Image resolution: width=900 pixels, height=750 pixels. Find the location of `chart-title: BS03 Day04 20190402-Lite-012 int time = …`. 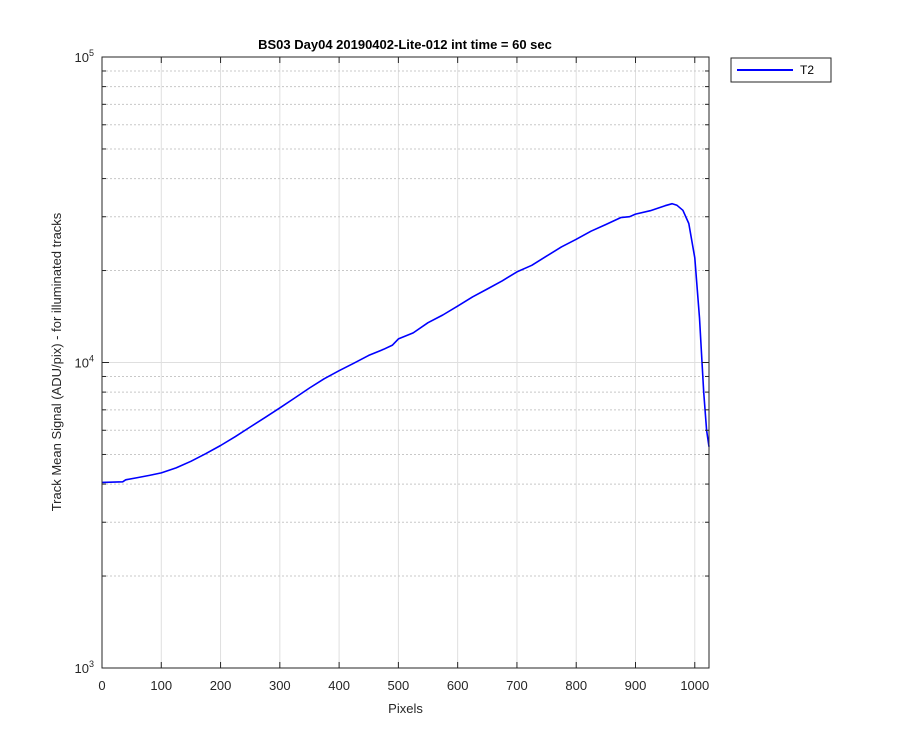

chart-title: BS03 Day04 20190402-Lite-012 int time = … is located at coordinates (405, 44).